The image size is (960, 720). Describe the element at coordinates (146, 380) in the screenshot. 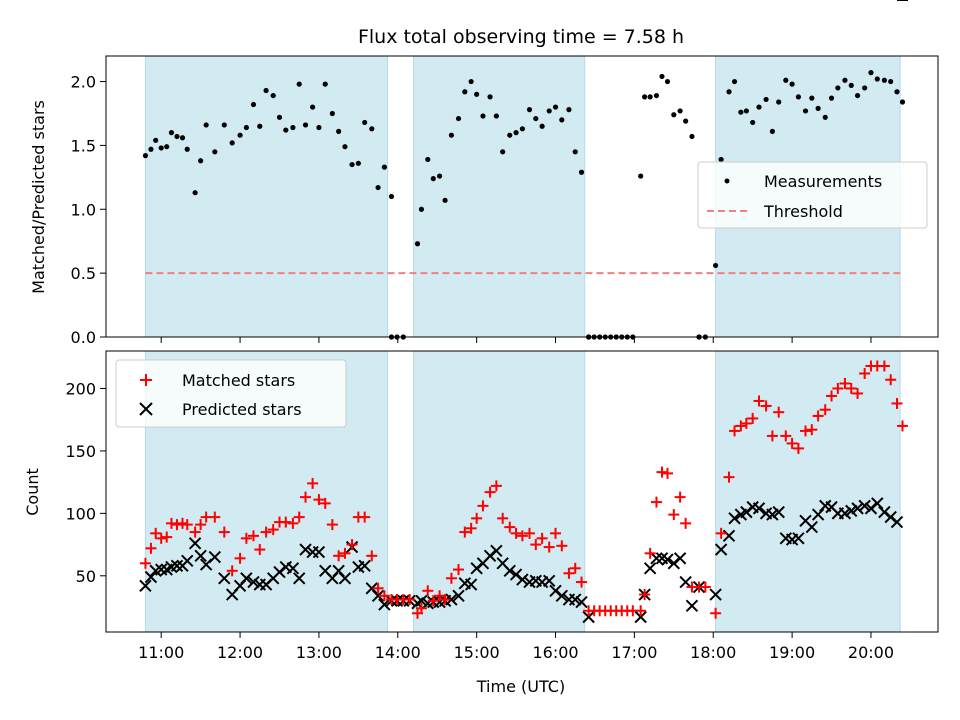

I see `legend-matched-swatch` at that location.